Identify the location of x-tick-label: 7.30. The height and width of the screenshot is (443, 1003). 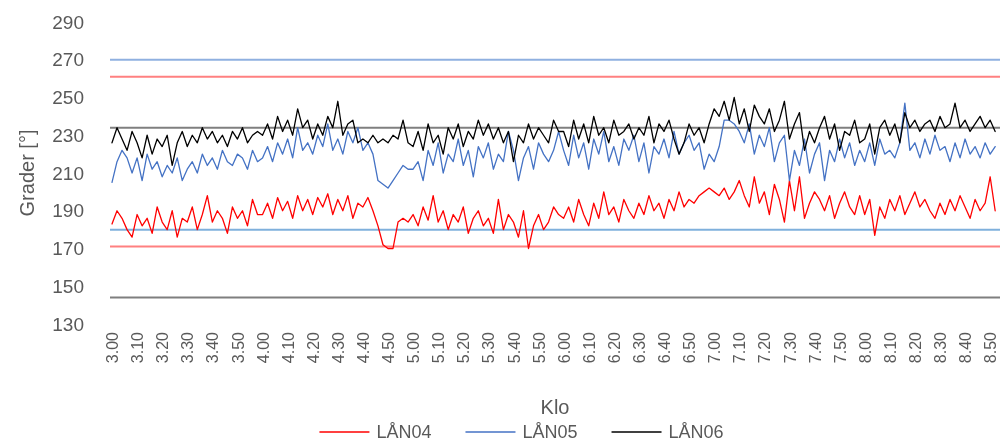
(790, 347).